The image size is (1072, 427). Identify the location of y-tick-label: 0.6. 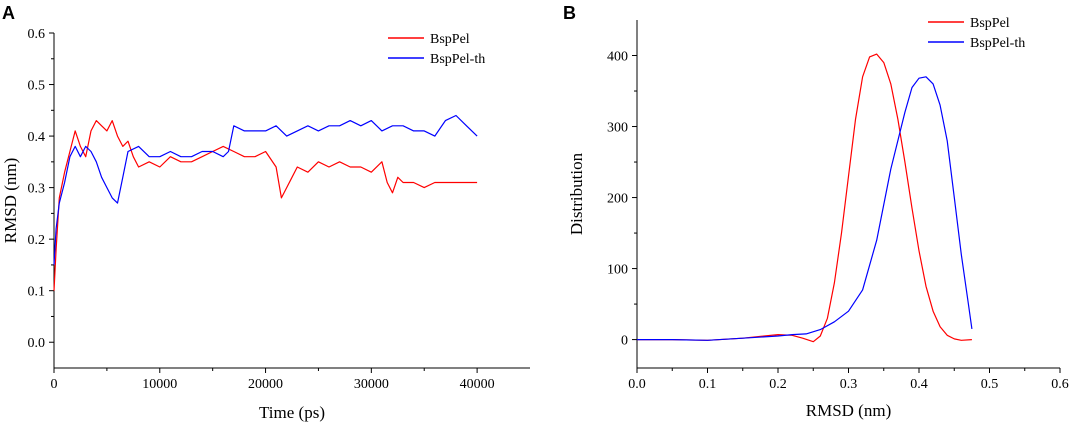
(37, 34).